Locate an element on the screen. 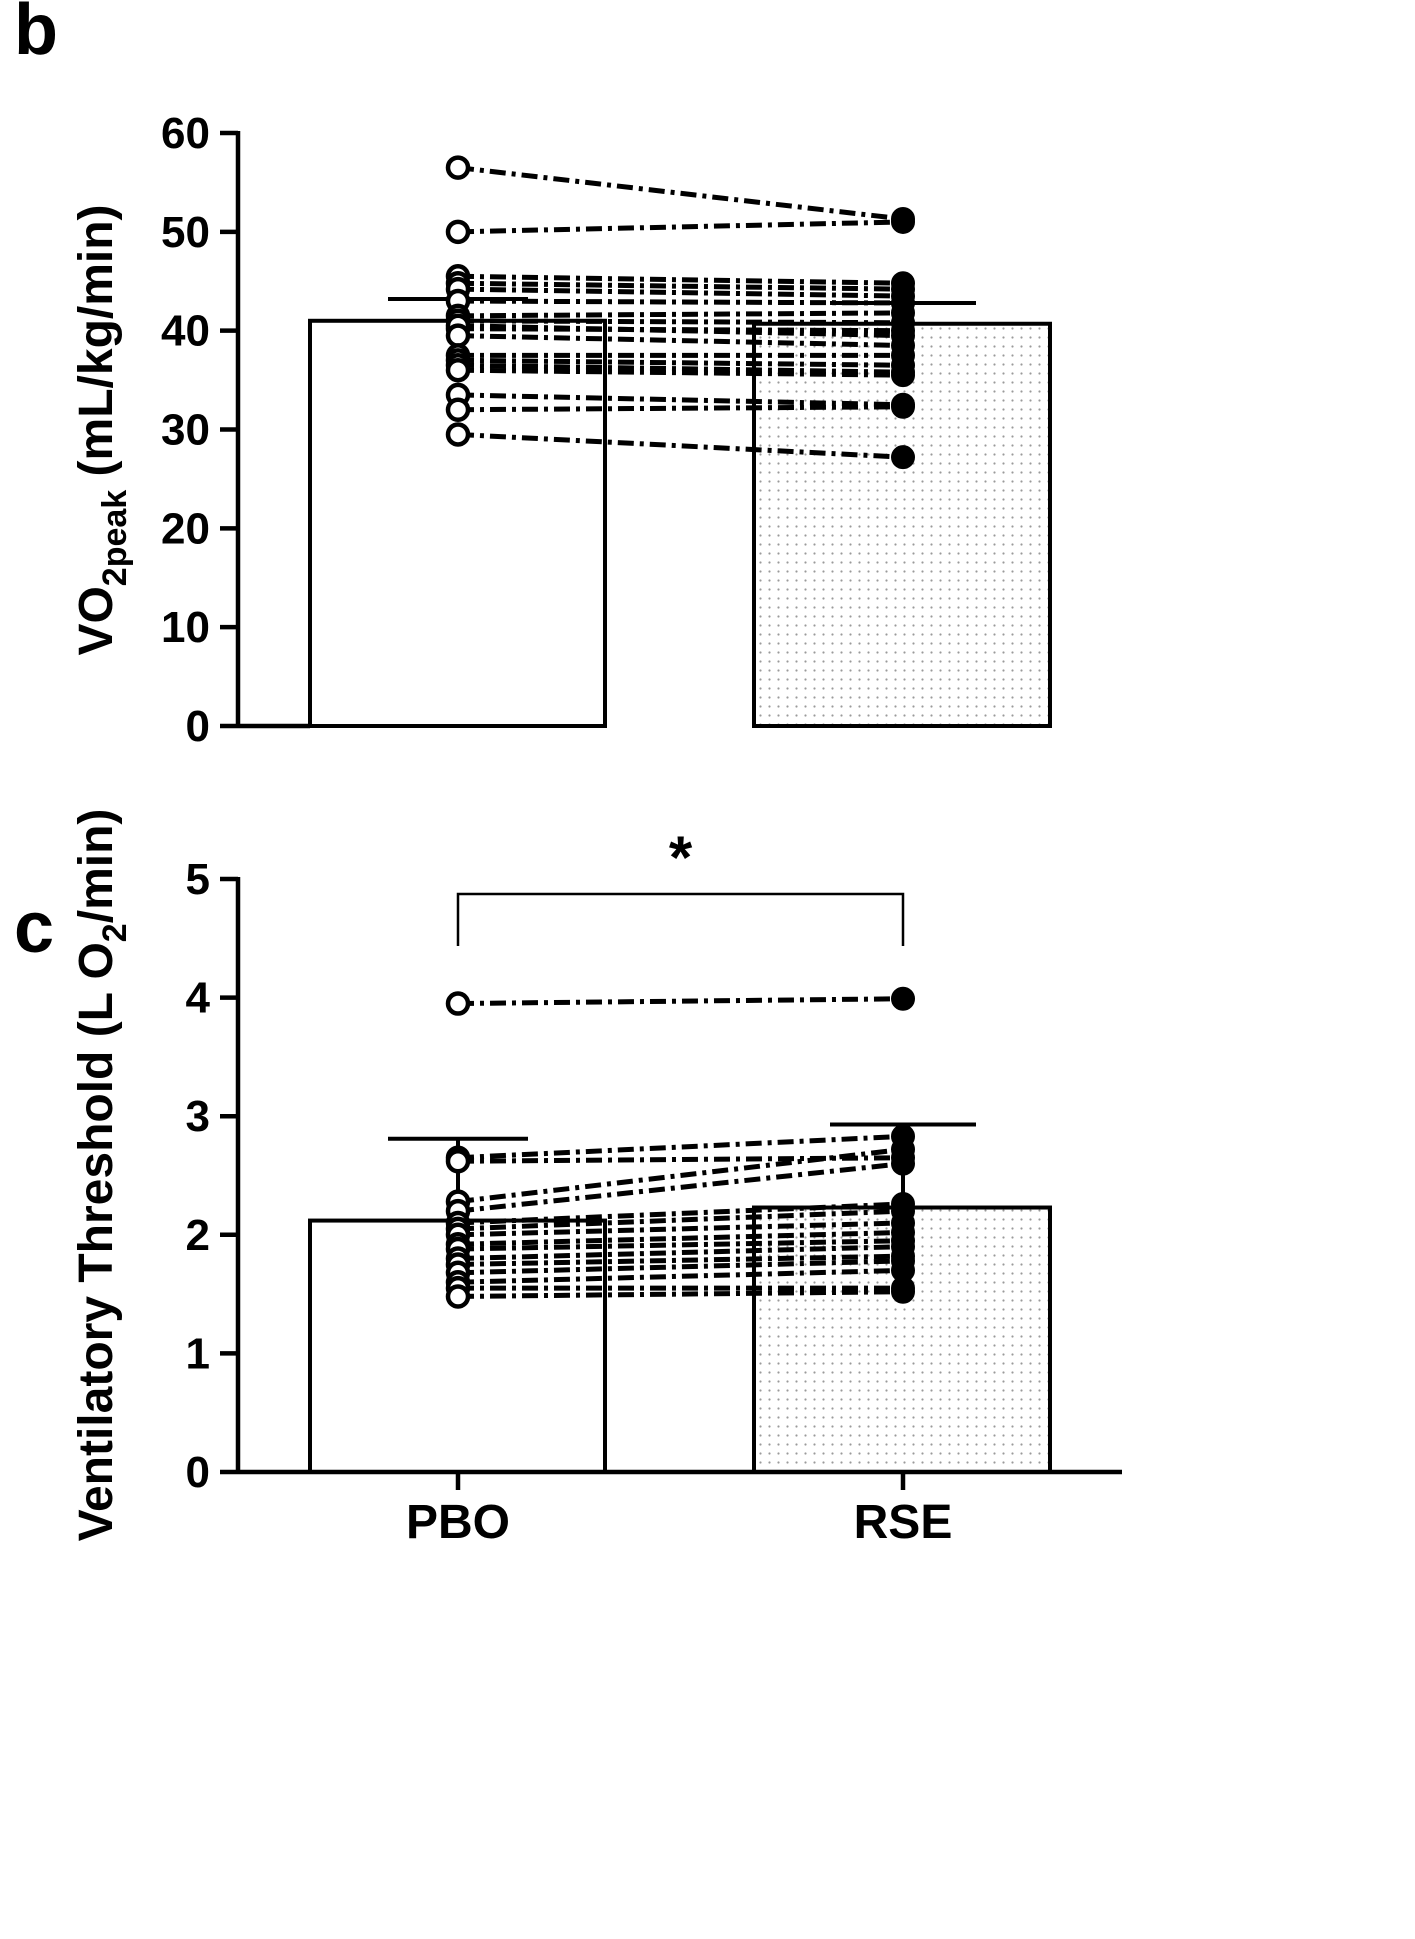 The image size is (1415, 1939). panel-label-c: c is located at coordinates (34, 928).